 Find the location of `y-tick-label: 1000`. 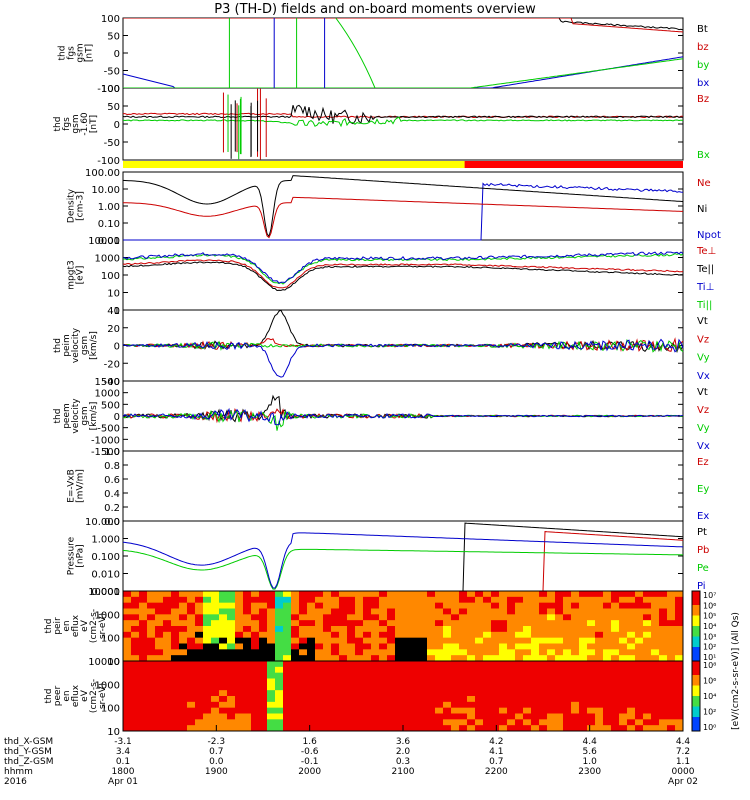

y-tick-label: 1000 is located at coordinates (107, 394).